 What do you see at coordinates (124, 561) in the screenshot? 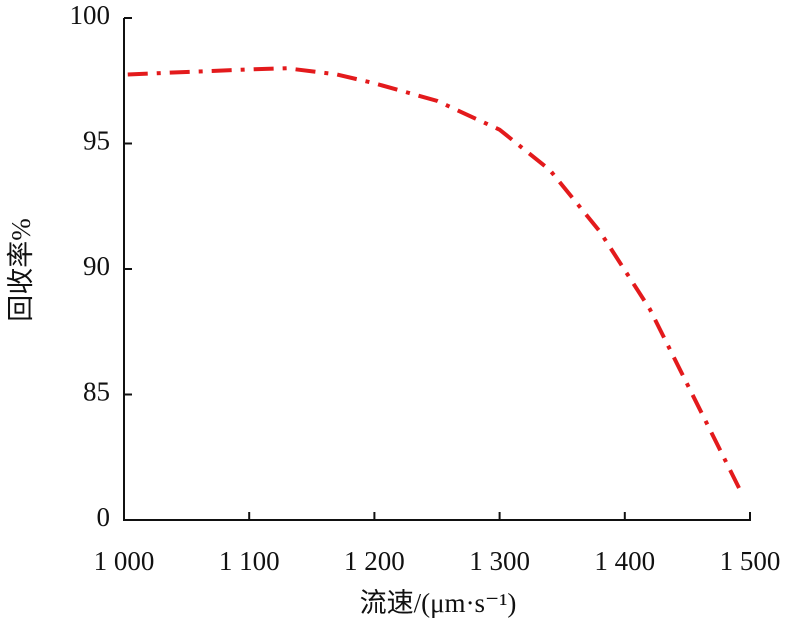
I see `x-tick-label: 1 000` at bounding box center [124, 561].